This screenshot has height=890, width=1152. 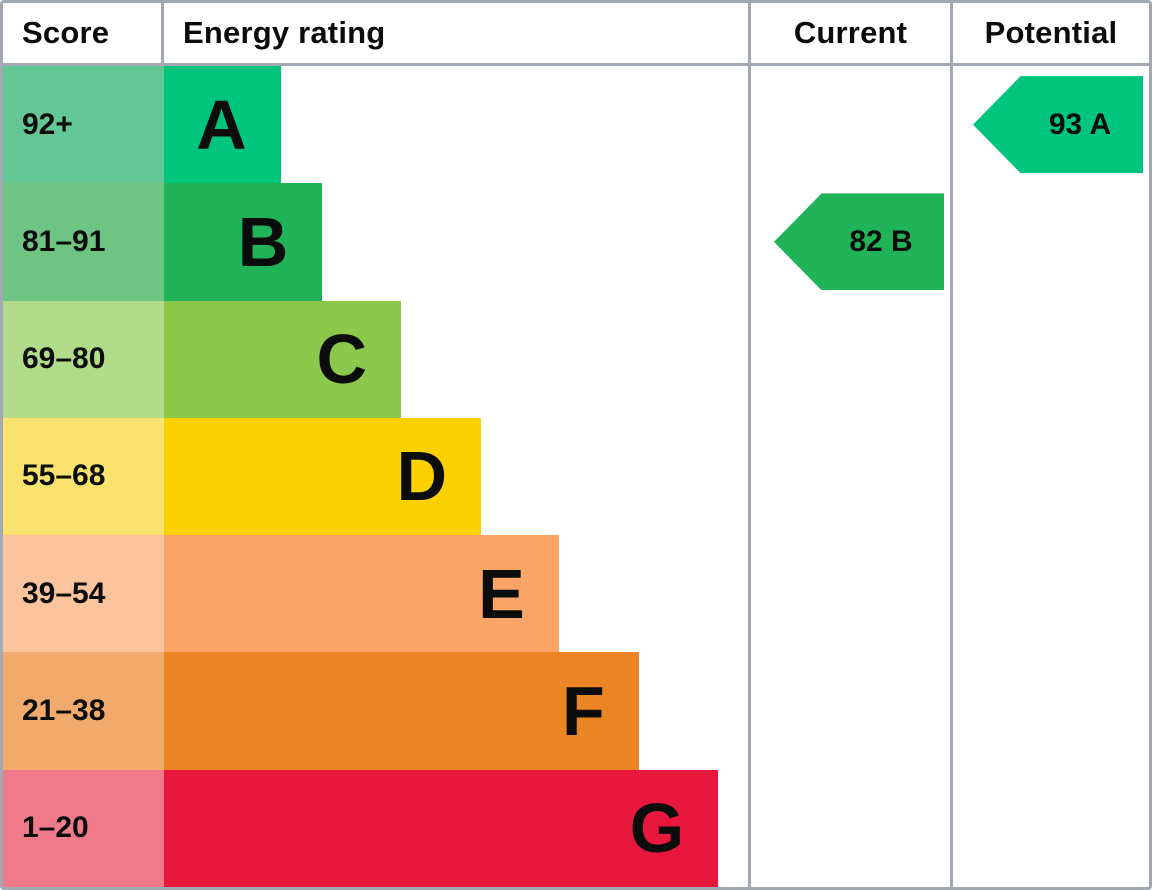 I want to click on column-header-score: Score, so click(x=83, y=34).